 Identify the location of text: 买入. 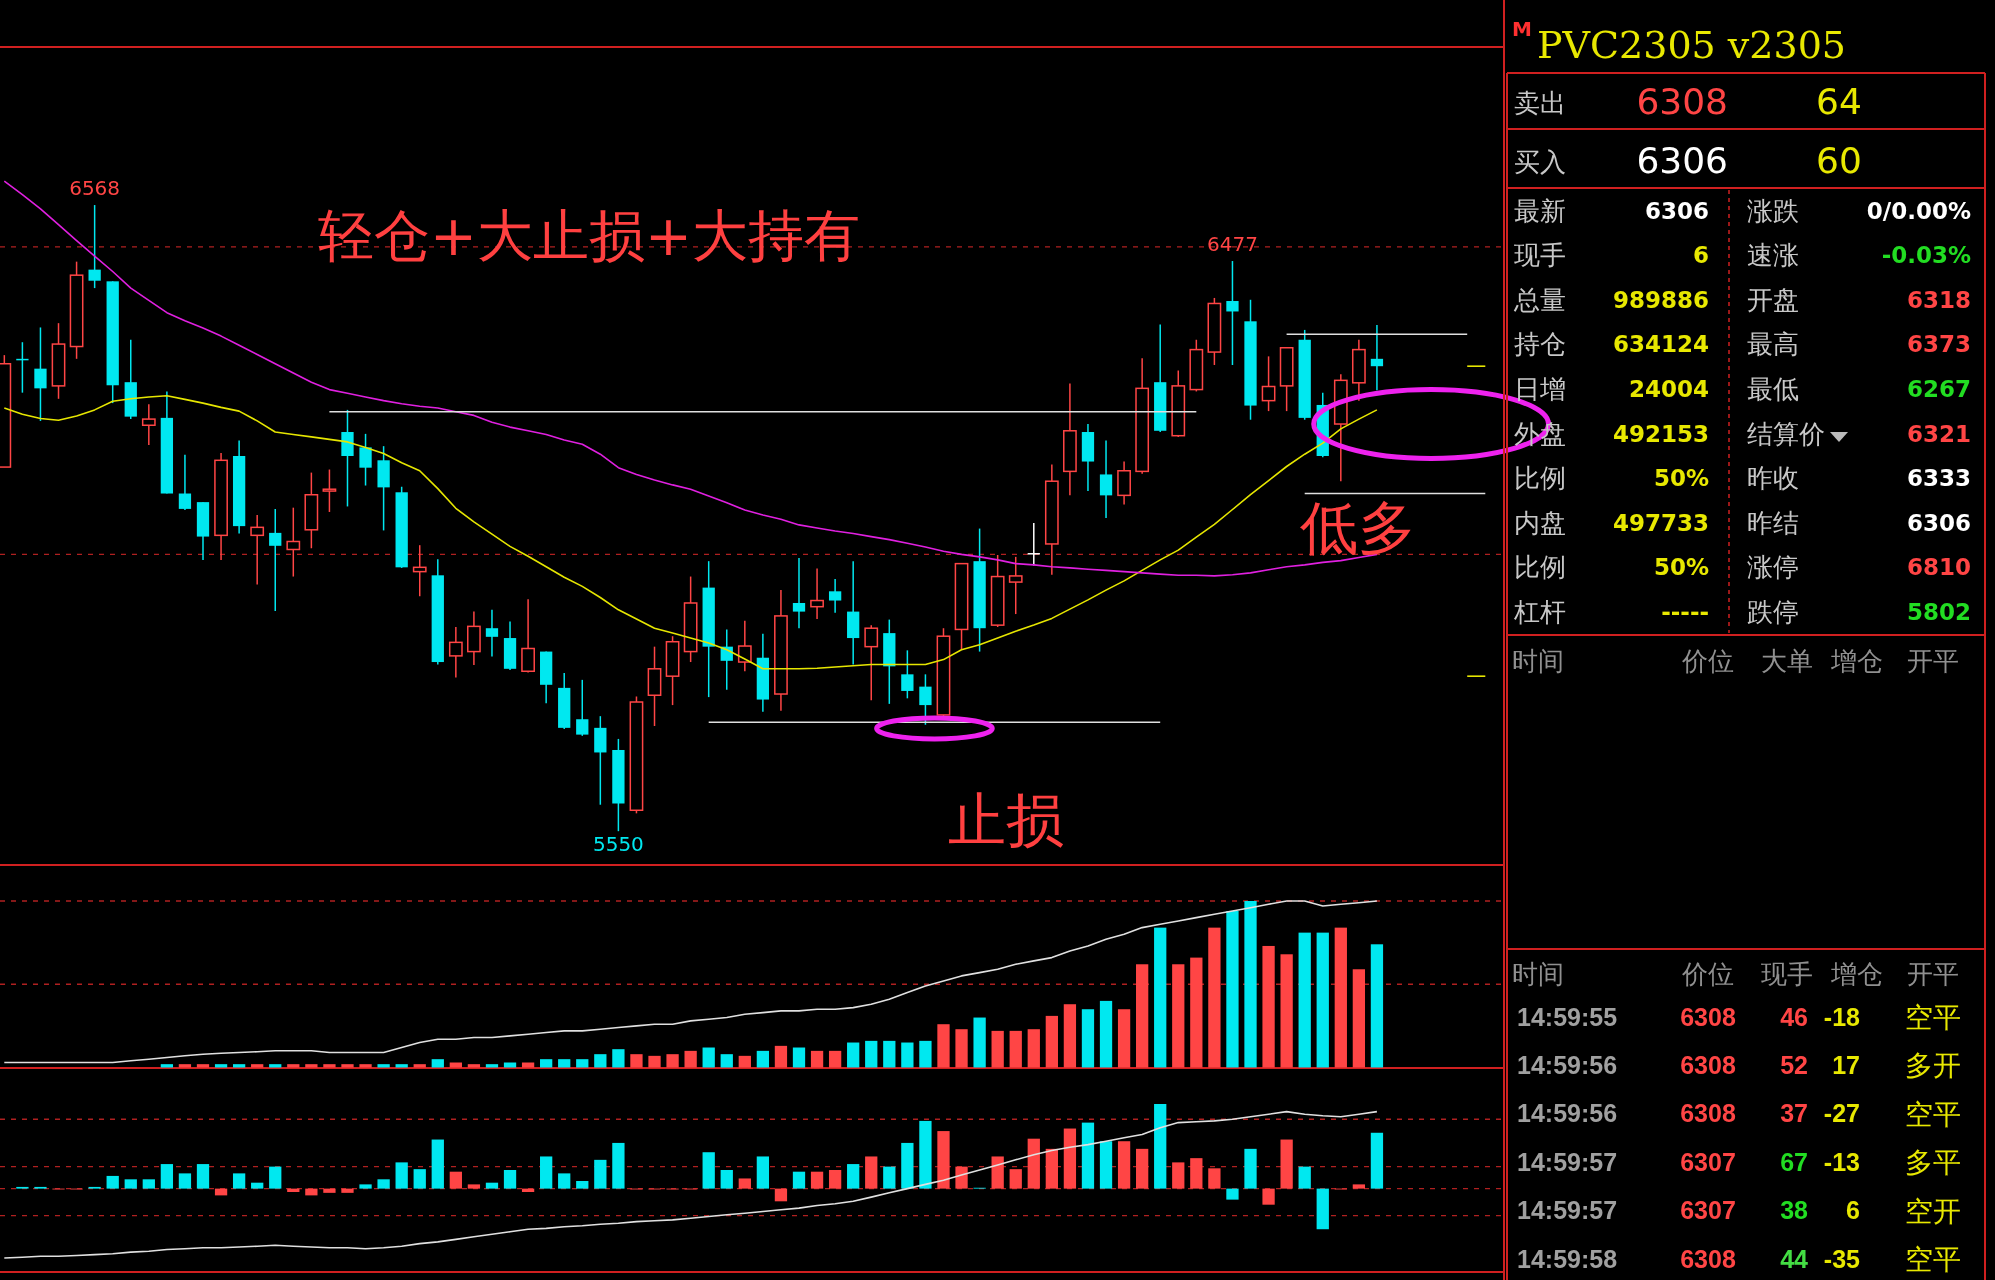
(1540, 161).